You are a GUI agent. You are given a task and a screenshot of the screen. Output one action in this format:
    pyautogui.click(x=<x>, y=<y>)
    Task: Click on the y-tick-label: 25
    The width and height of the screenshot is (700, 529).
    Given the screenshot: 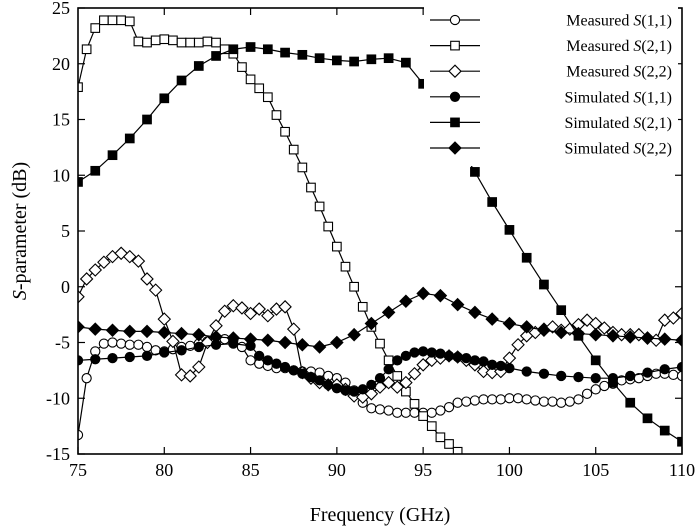 What is the action you would take?
    pyautogui.click(x=61, y=9)
    